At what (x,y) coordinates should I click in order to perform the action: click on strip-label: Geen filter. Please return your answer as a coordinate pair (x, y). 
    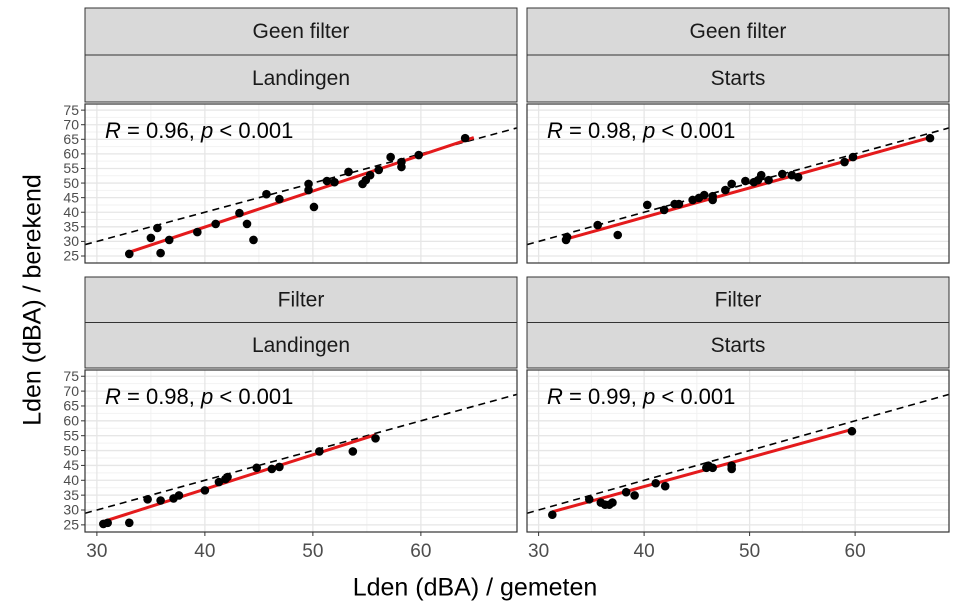
    Looking at the image, I should click on (301, 31).